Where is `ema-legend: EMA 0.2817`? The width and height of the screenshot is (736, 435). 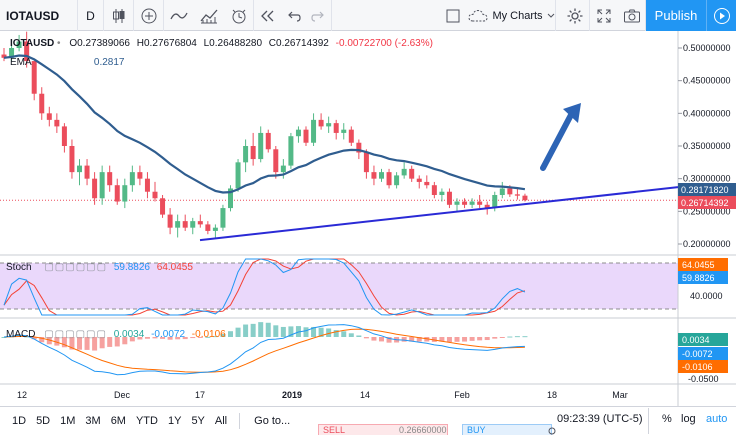
ema-legend: EMA 0.2817 is located at coordinates (67, 62).